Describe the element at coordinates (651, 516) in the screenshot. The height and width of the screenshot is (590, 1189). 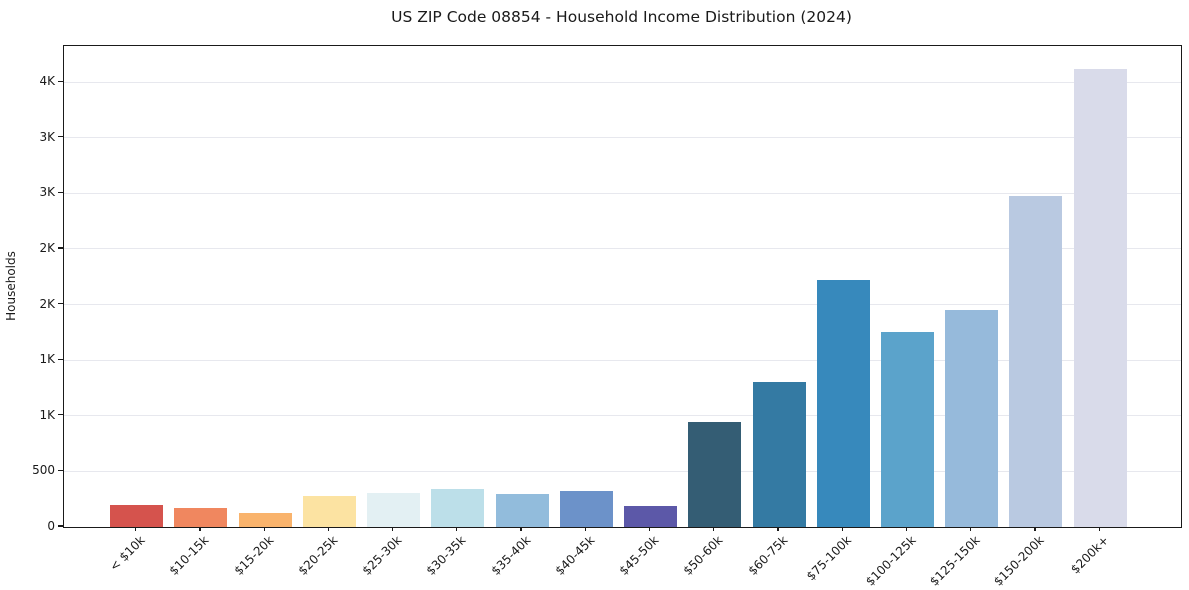
I see `bar-45-50k` at that location.